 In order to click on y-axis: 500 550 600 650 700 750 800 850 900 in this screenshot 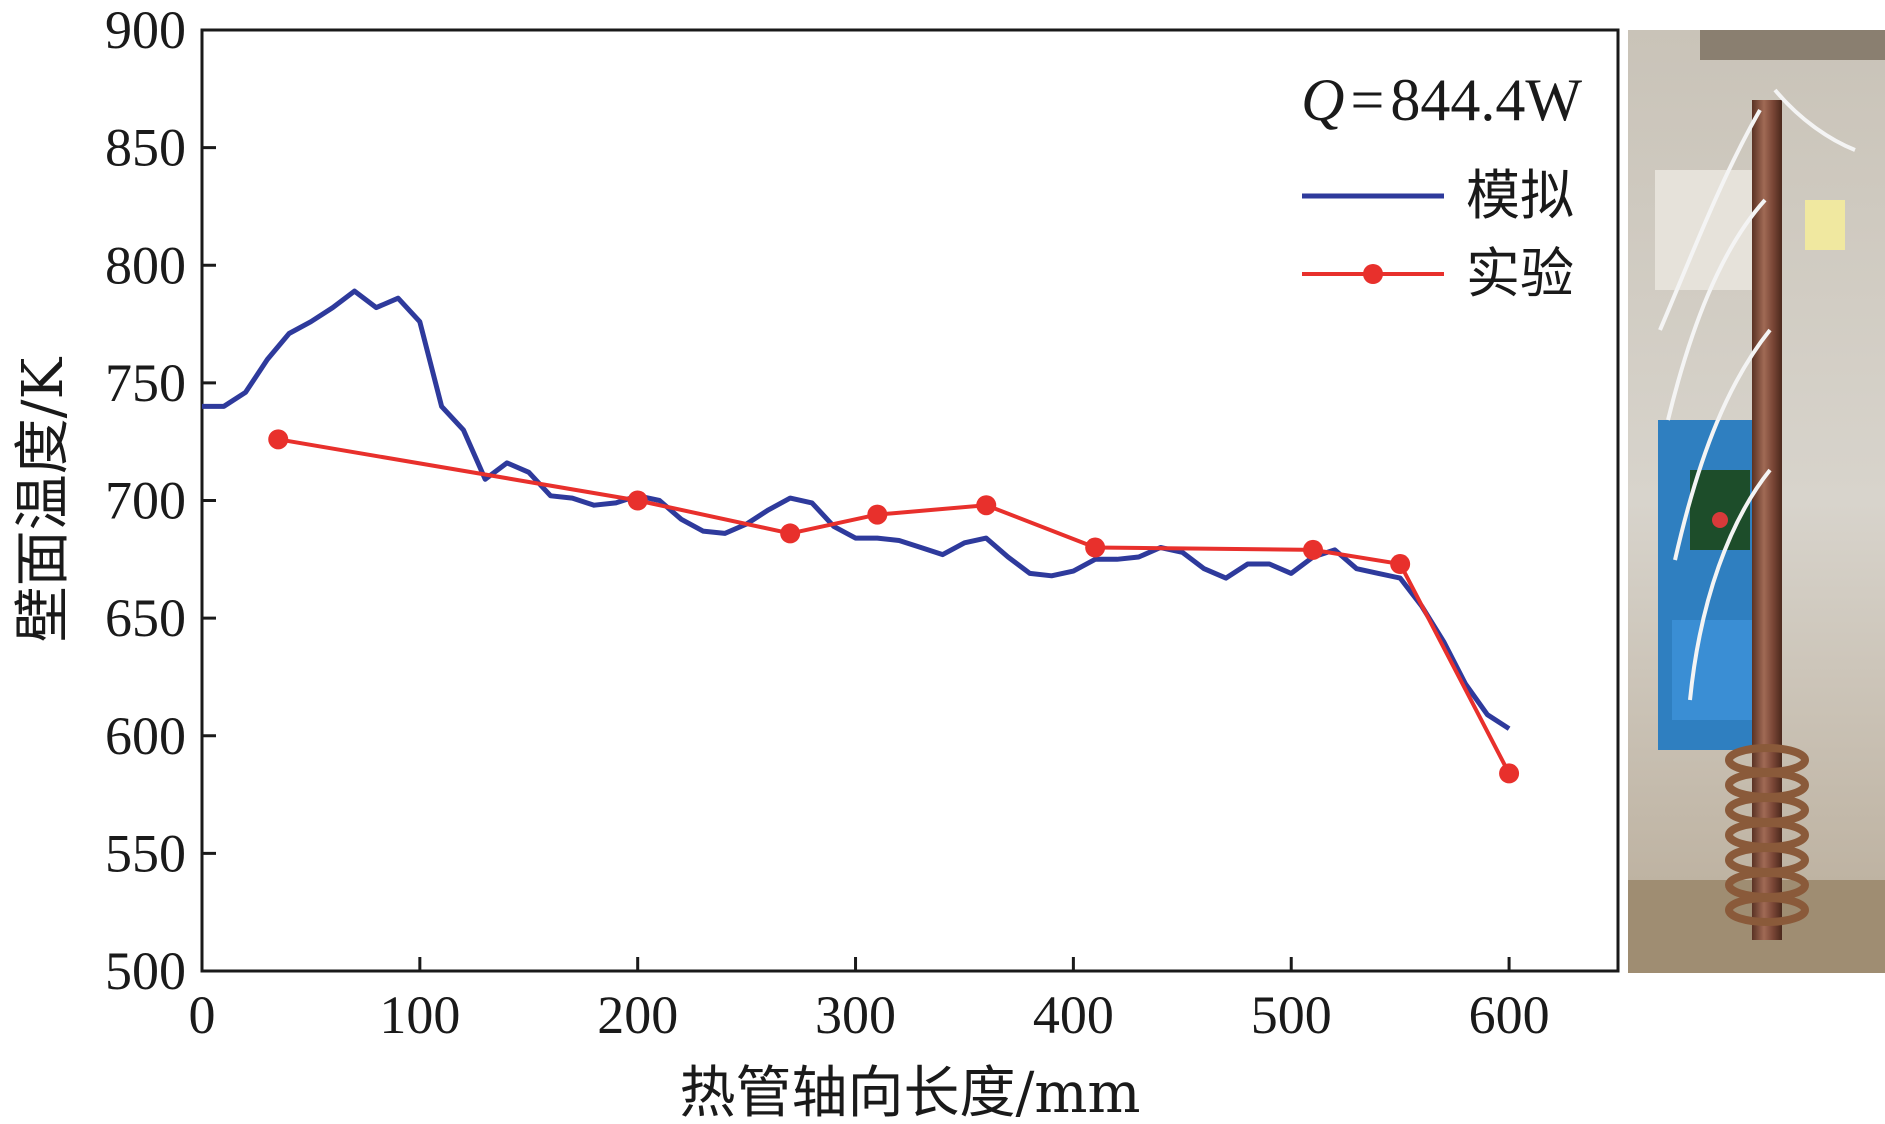, I will do `click(160, 500)`.